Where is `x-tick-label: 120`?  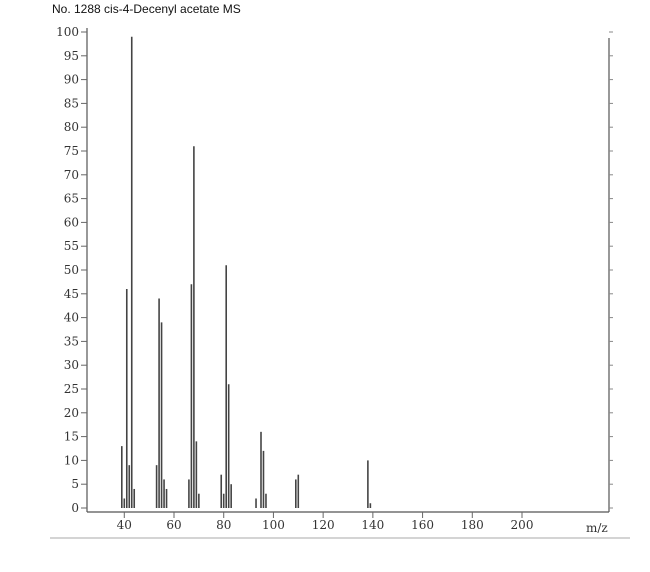 x-tick-label: 120 is located at coordinates (323, 525).